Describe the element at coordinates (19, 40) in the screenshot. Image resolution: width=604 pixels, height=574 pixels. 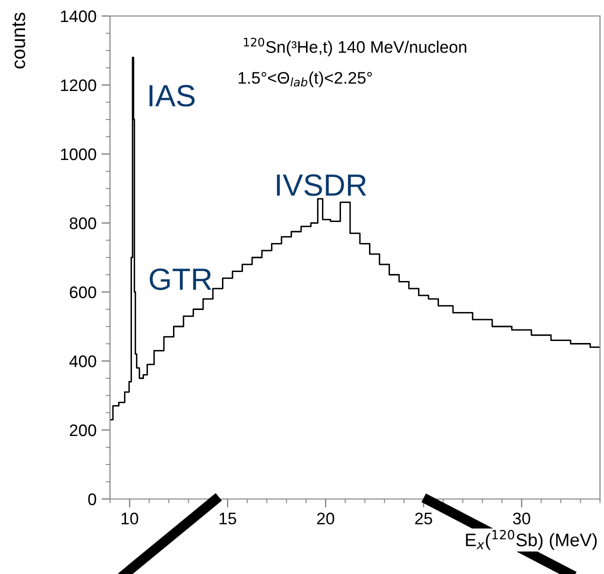
I see `y-axis-title: counts` at that location.